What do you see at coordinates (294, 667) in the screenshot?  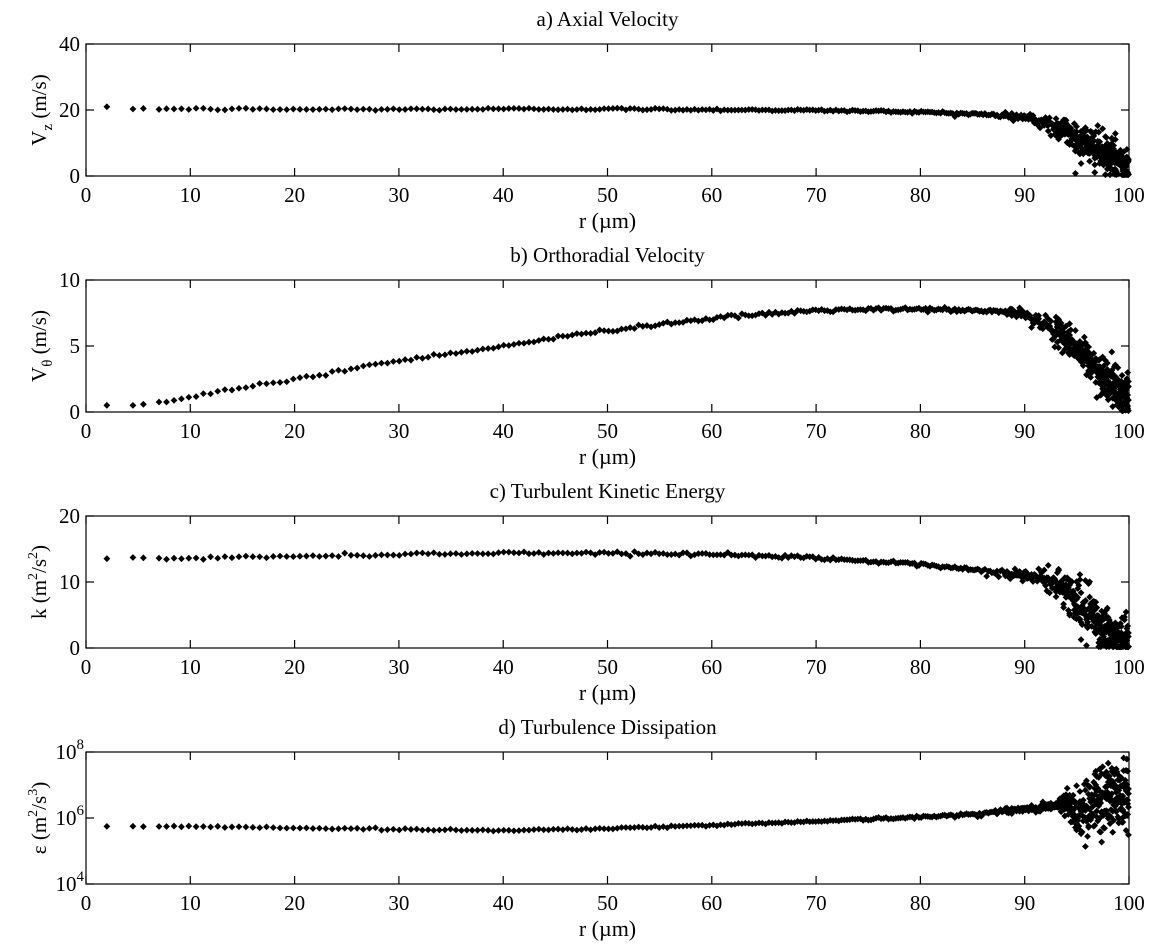 I see `x-tick-label: 20` at bounding box center [294, 667].